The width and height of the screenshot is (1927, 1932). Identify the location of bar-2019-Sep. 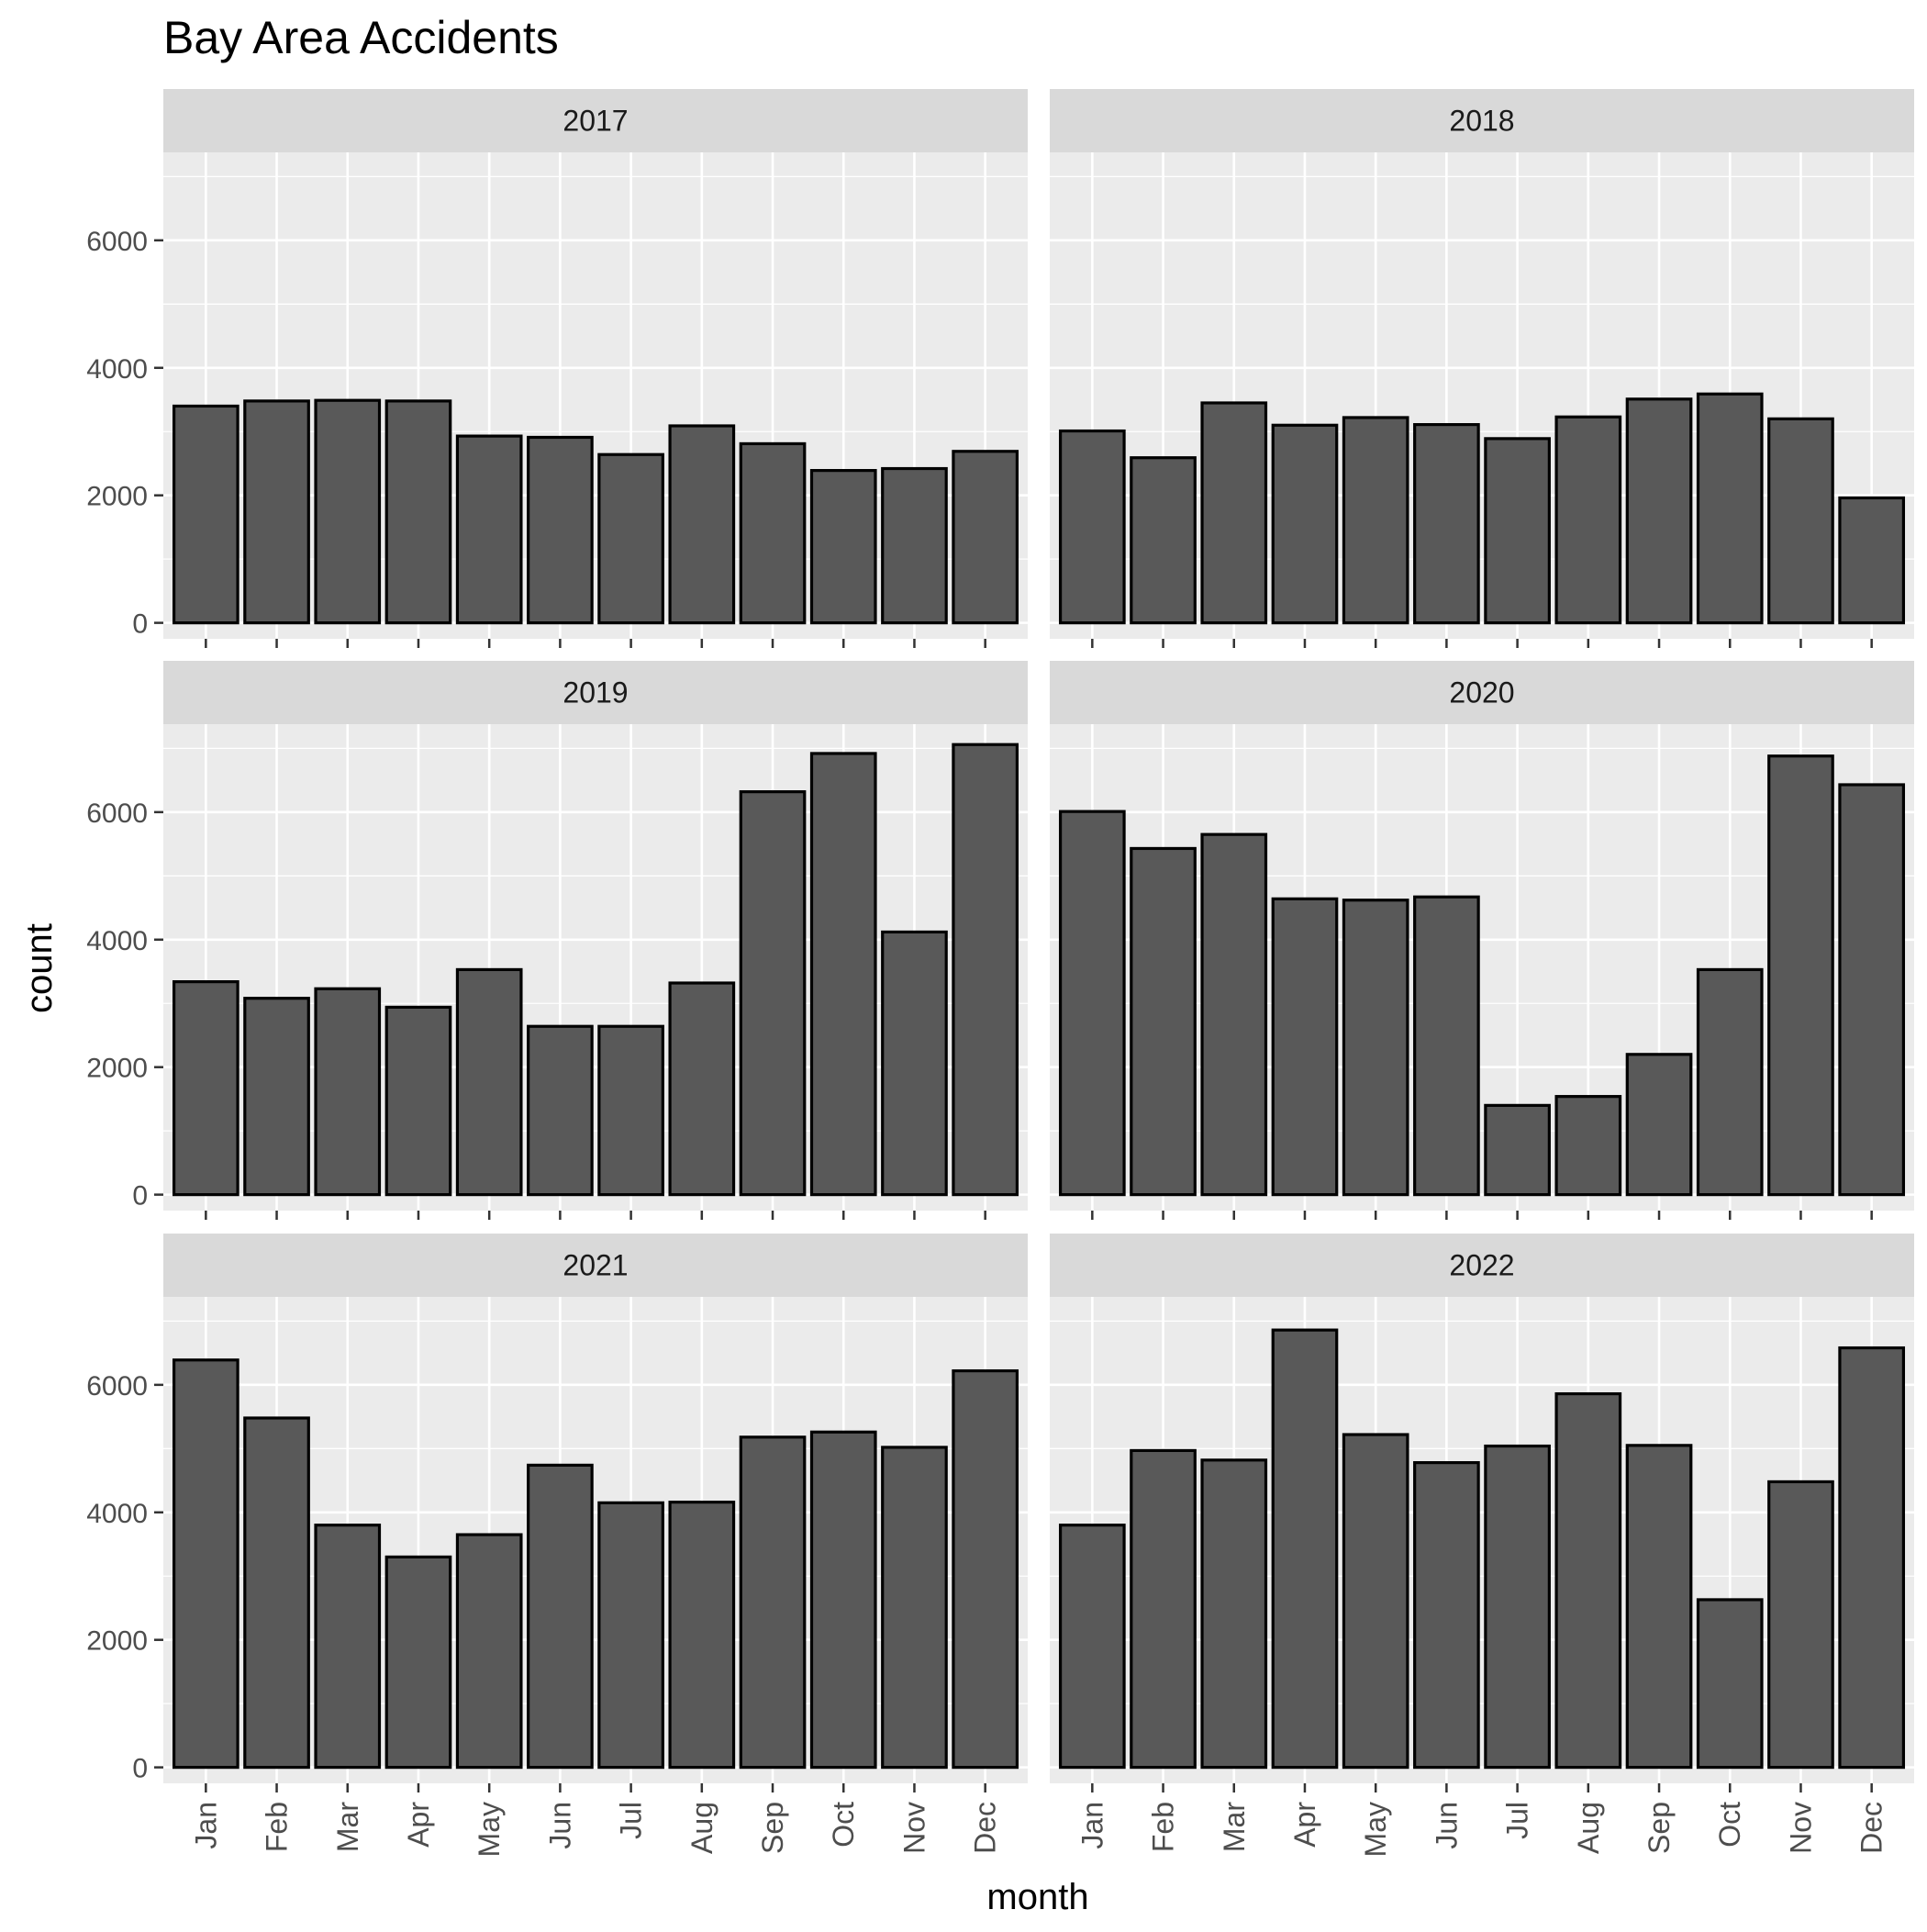
(773, 993).